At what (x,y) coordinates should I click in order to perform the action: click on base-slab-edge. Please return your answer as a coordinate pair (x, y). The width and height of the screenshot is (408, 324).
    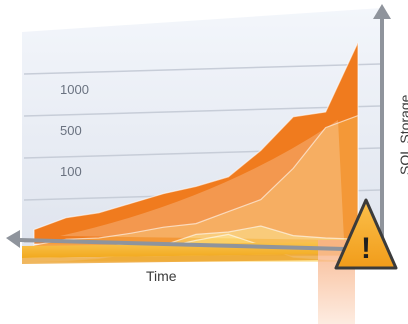
    Looking at the image, I should click on (170, 259).